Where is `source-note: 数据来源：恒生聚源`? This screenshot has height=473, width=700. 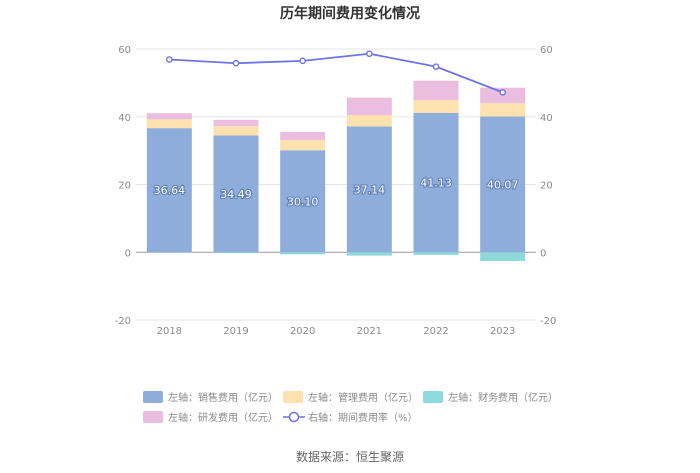 source-note: 数据来源：恒生聚源 is located at coordinates (350, 456).